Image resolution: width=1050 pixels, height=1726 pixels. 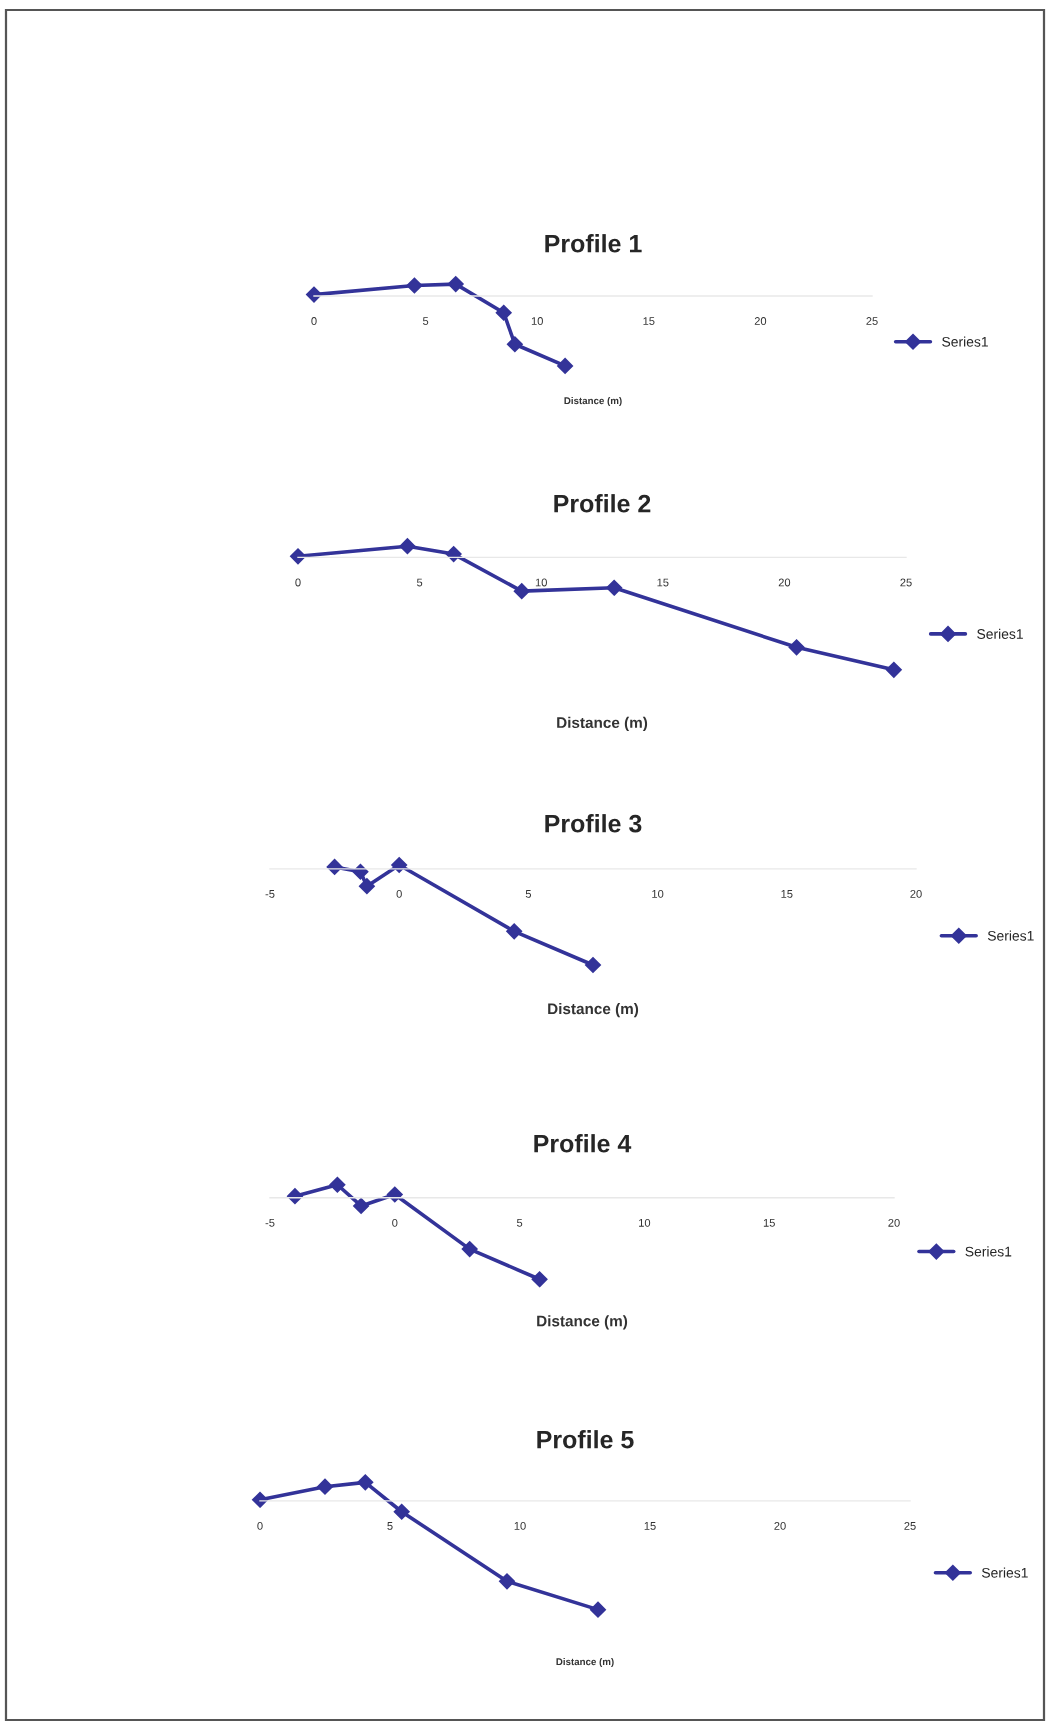 What do you see at coordinates (593, 823) in the screenshot?
I see `chart-title: Profile 3` at bounding box center [593, 823].